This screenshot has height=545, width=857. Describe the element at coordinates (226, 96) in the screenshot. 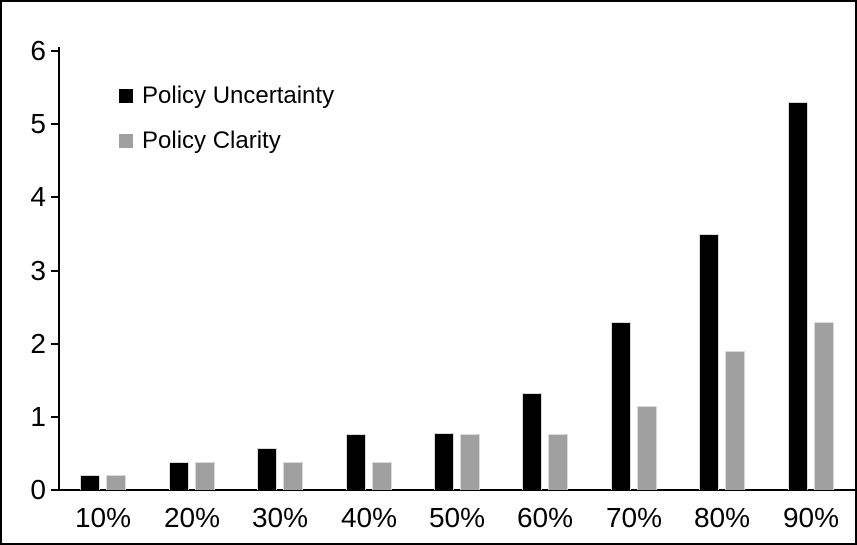

I see `legend-item-policy-uncertainty: Policy Uncertainty` at that location.